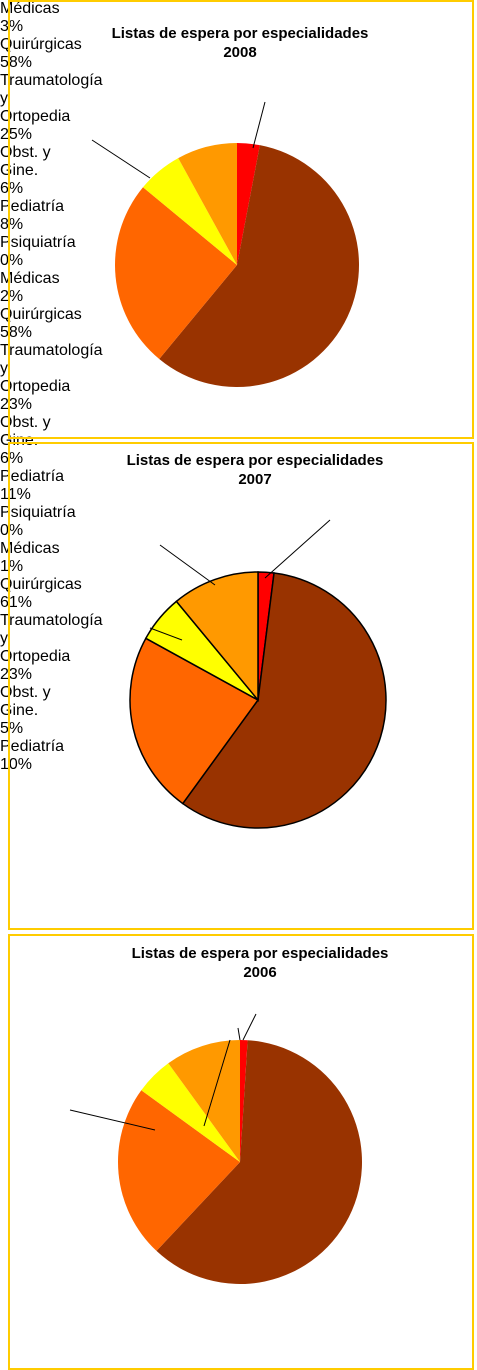 The image size is (477, 1370). Describe the element at coordinates (12, 224) in the screenshot. I see `value-label: 8%` at that location.